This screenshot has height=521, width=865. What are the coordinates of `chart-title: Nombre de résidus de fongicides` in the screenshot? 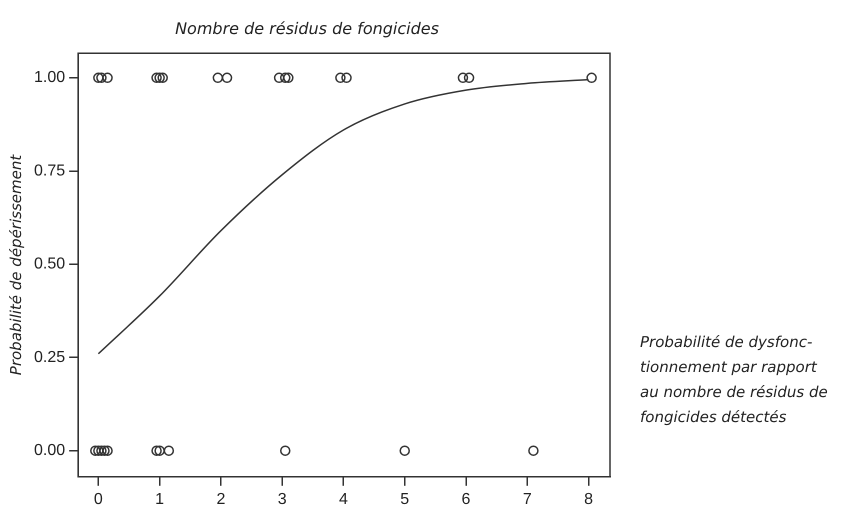 It's located at (307, 28).